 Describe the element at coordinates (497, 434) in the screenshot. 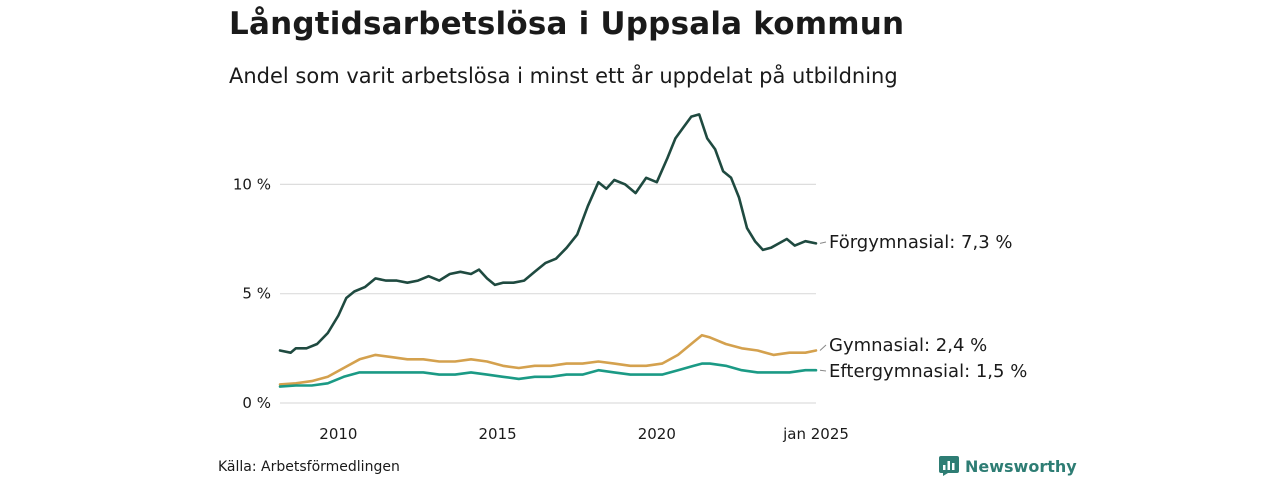

I see `x-tick-label: 2015` at that location.